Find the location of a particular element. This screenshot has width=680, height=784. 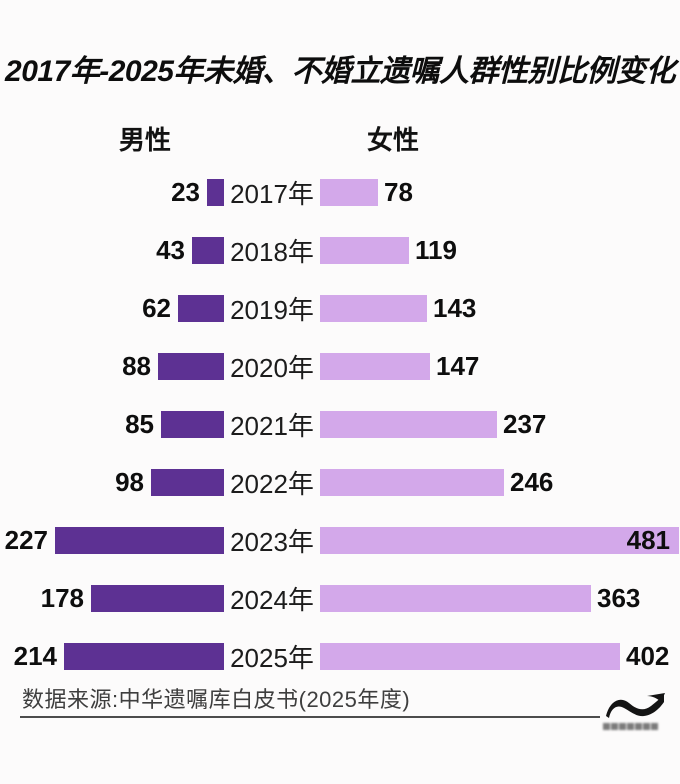

male-bar-area: 178 is located at coordinates (112, 598).